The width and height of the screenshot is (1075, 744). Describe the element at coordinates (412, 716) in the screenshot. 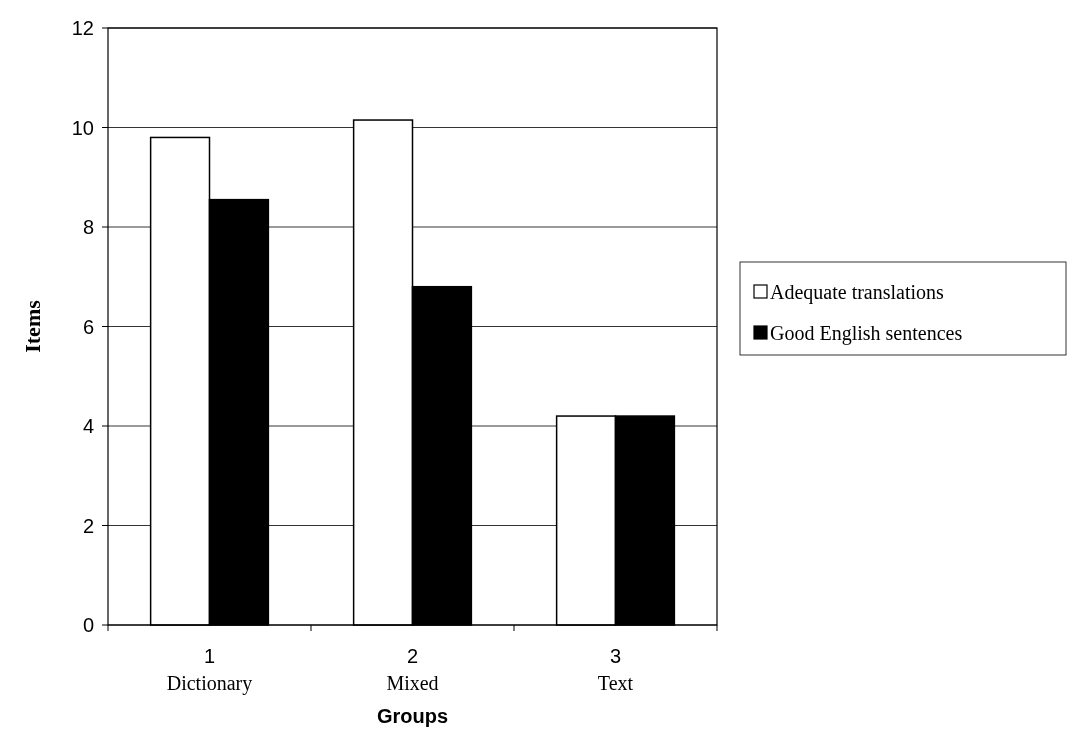

I see `x-axis-title: Groups` at that location.